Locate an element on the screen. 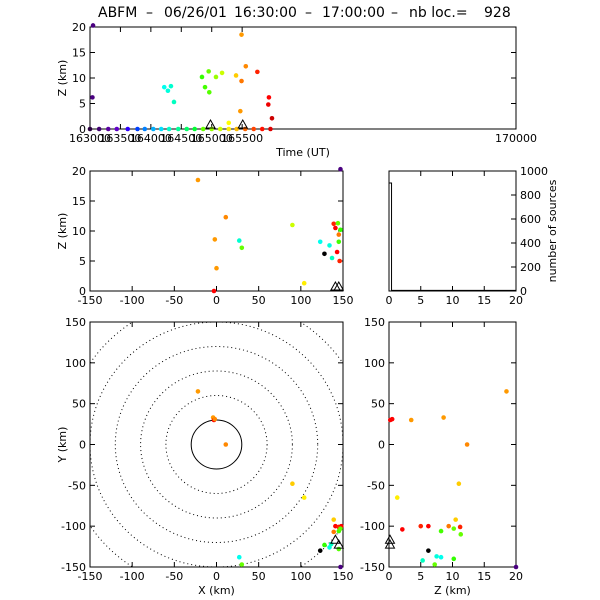 Image resolution: width=600 pixels, height=600 pixels. y-tick-label: 10 is located at coordinates (79, 231).